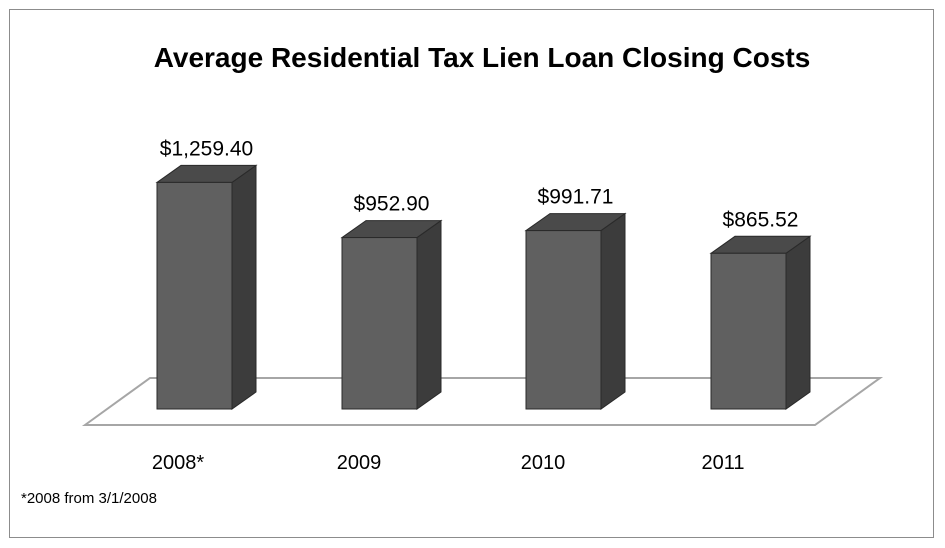 The image size is (945, 548). I want to click on chart-floor-layer, so click(482, 401).